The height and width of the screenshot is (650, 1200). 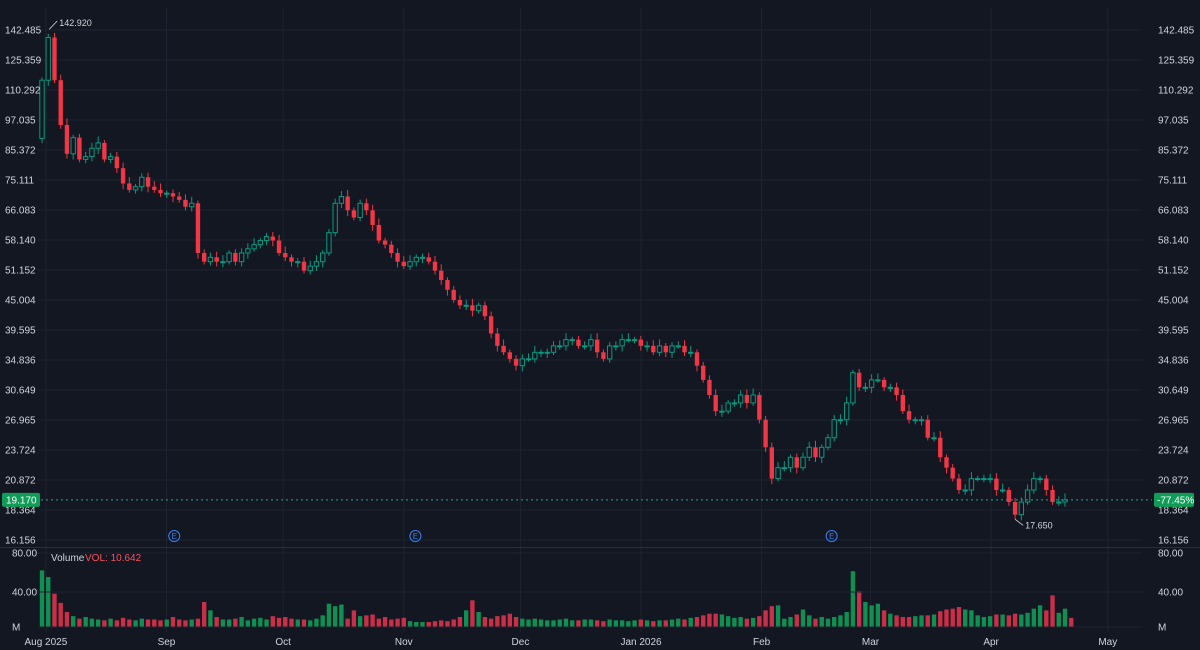 I want to click on price-tick-label: 58.140, so click(x=1173, y=240).